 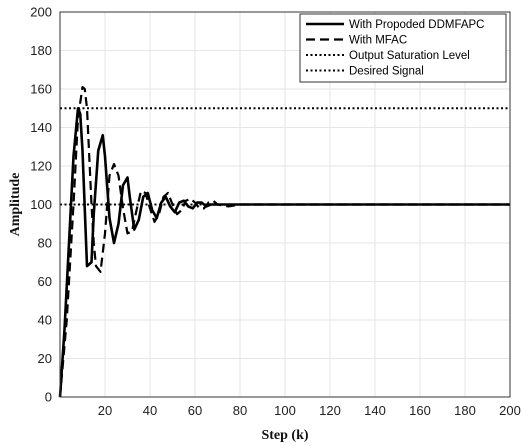 I want to click on legend-label: With Propoded DDMFAPC, so click(x=417, y=25).